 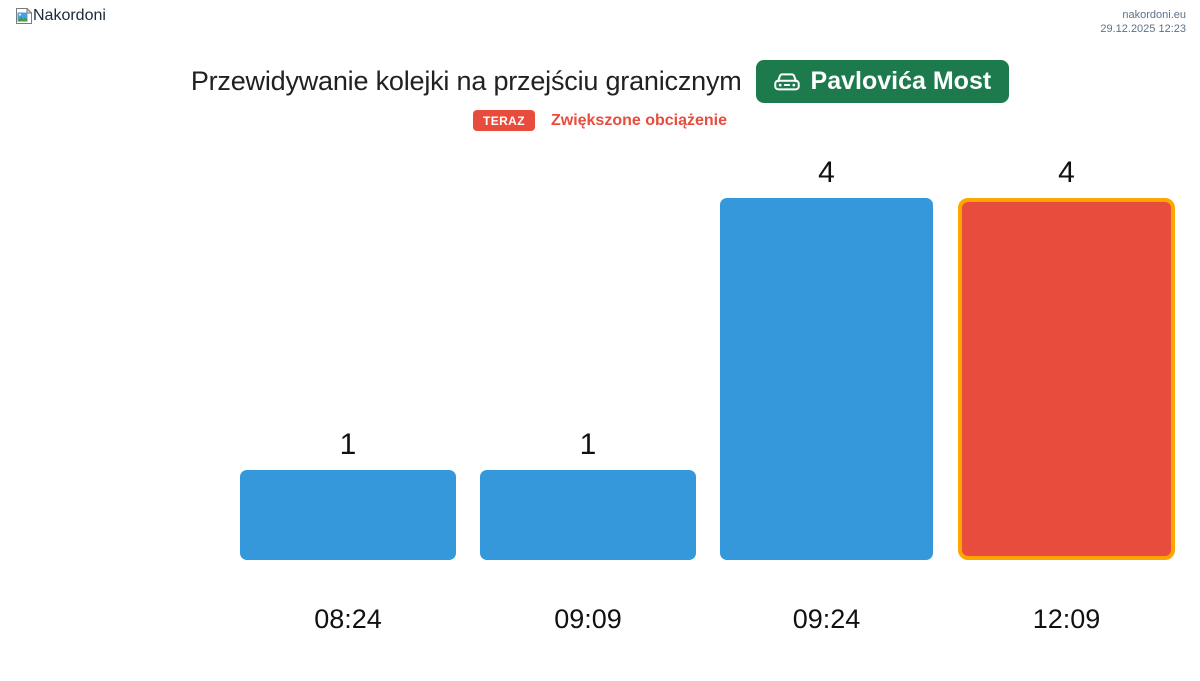 I want to click on bar-column: 4 09:24, so click(x=826, y=385).